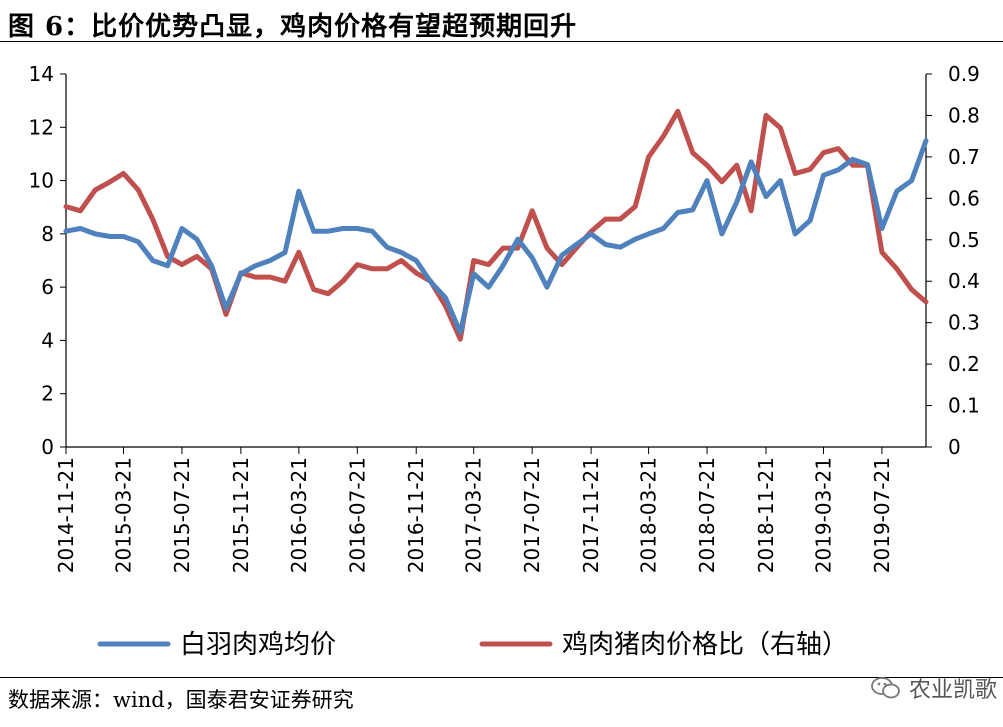 The width and height of the screenshot is (1003, 727). What do you see at coordinates (47, 447) in the screenshot?
I see `left-tick-label: 0` at bounding box center [47, 447].